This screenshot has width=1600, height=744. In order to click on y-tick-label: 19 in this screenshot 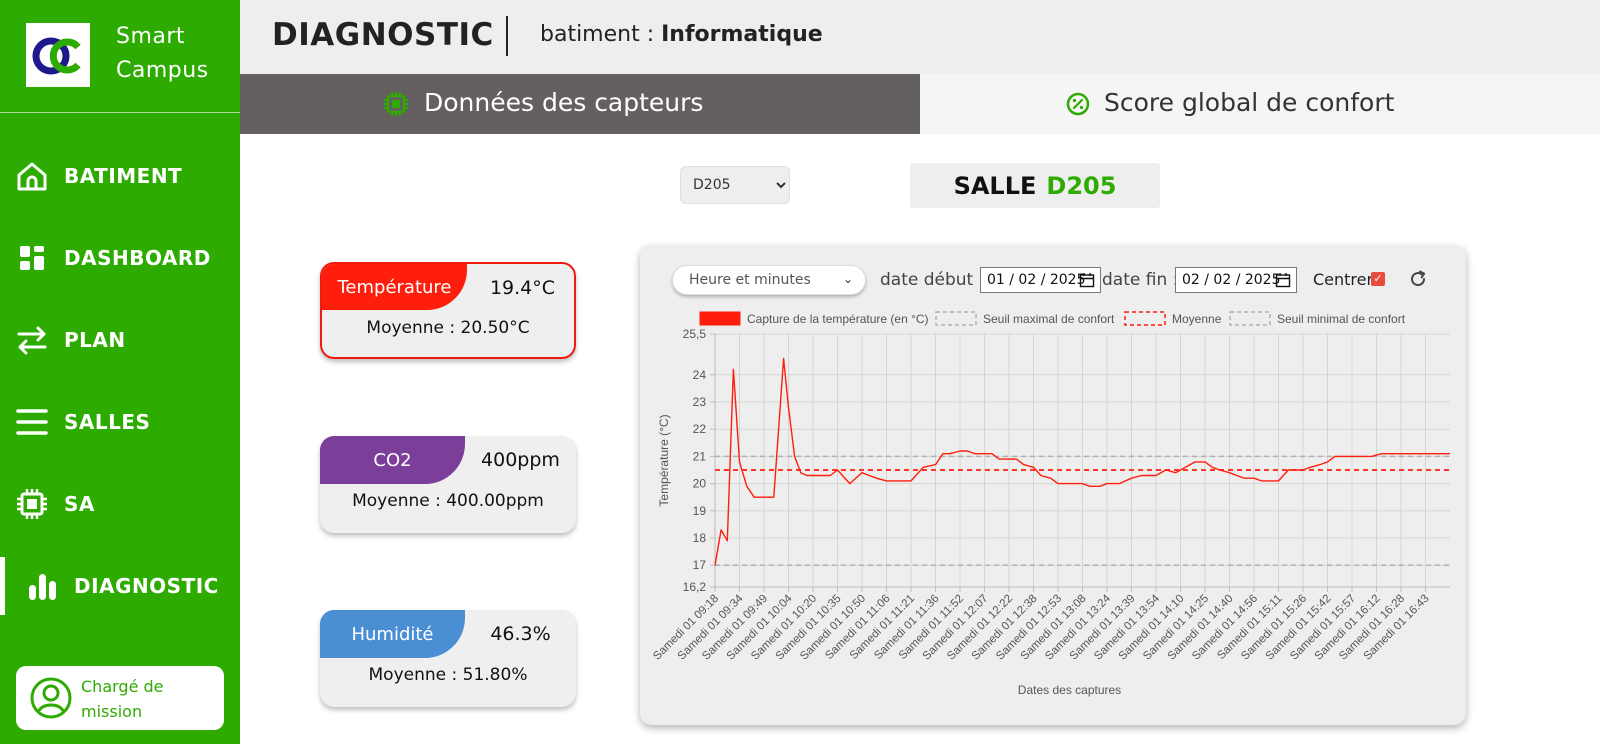, I will do `click(700, 511)`.